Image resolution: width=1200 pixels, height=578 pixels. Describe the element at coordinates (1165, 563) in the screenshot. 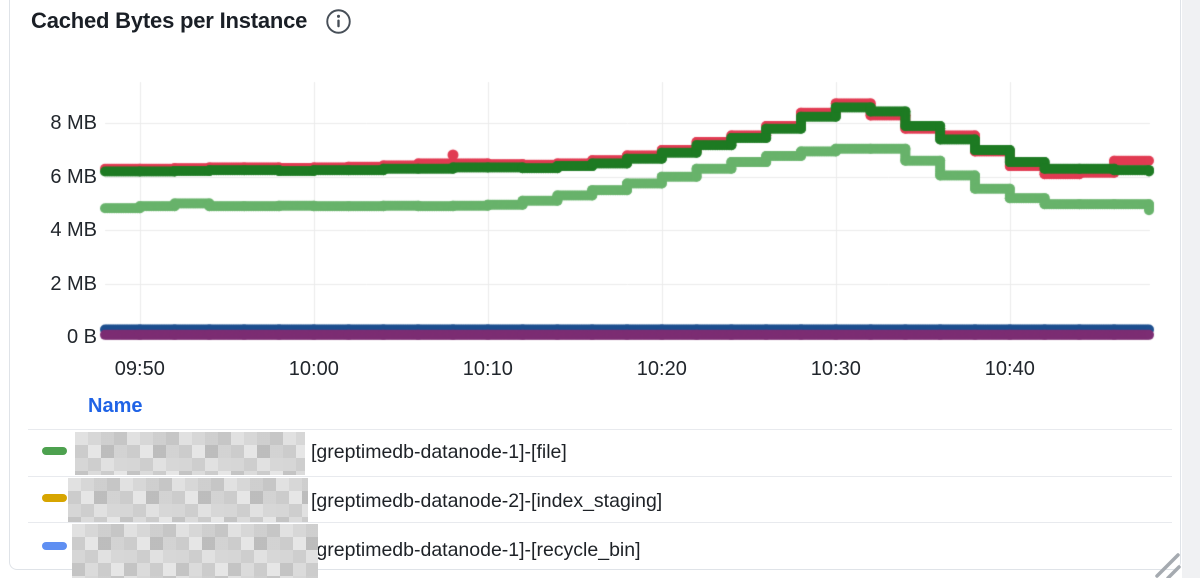

I see `panel-resize-handle` at that location.